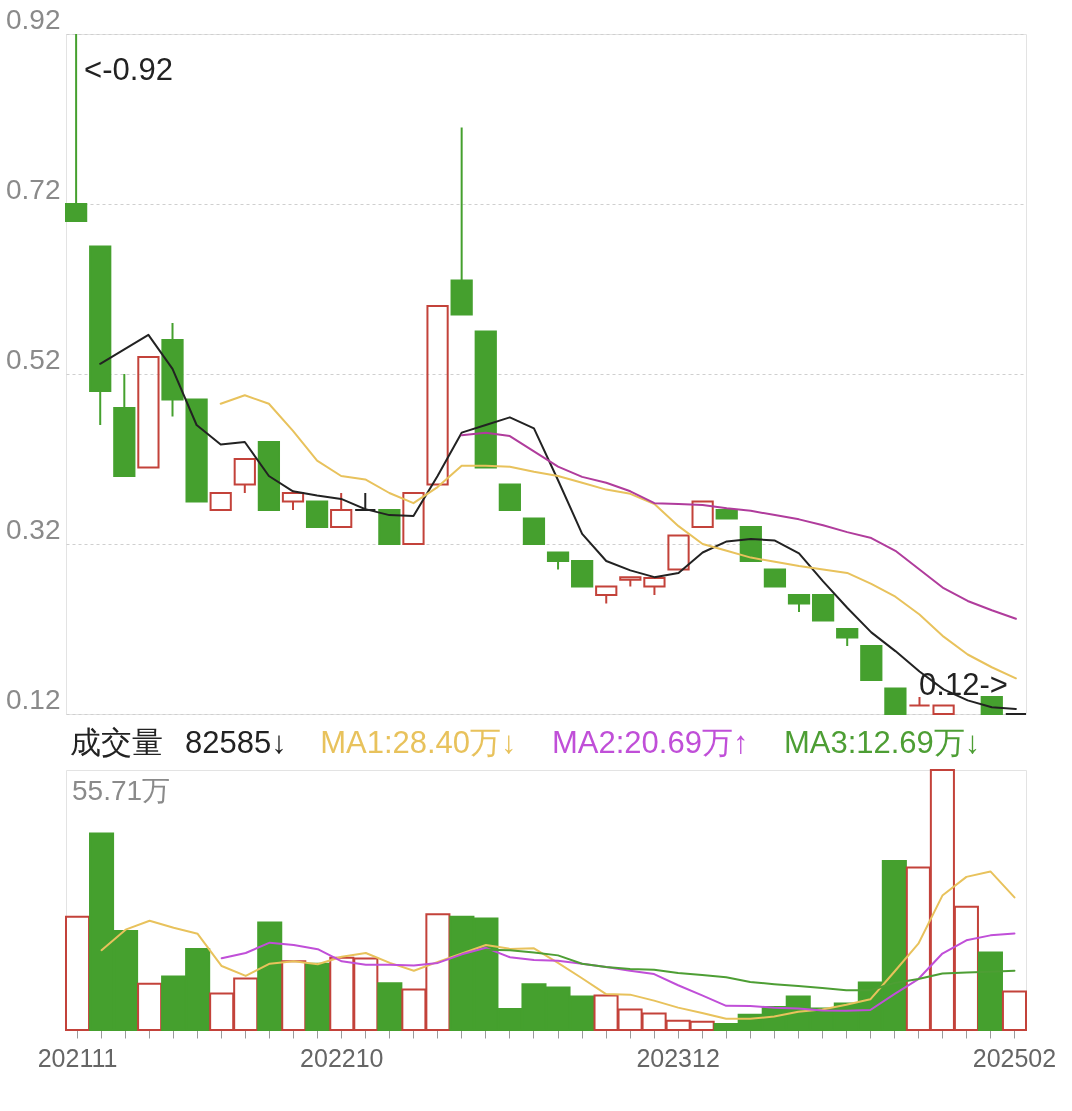  What do you see at coordinates (236, 742) in the screenshot?
I see `text: 82585↓` at bounding box center [236, 742].